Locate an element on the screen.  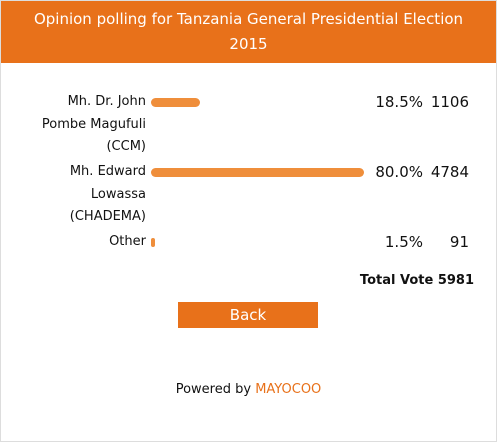
percent-label: 80.0% is located at coordinates (399, 172).